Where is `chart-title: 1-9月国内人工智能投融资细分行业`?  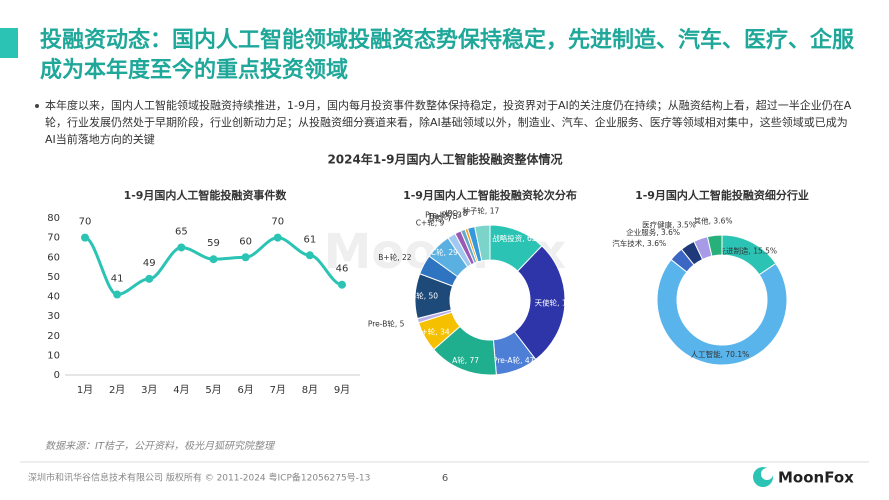
chart-title: 1-9月国内人工智能投融资细分行业 is located at coordinates (722, 195).